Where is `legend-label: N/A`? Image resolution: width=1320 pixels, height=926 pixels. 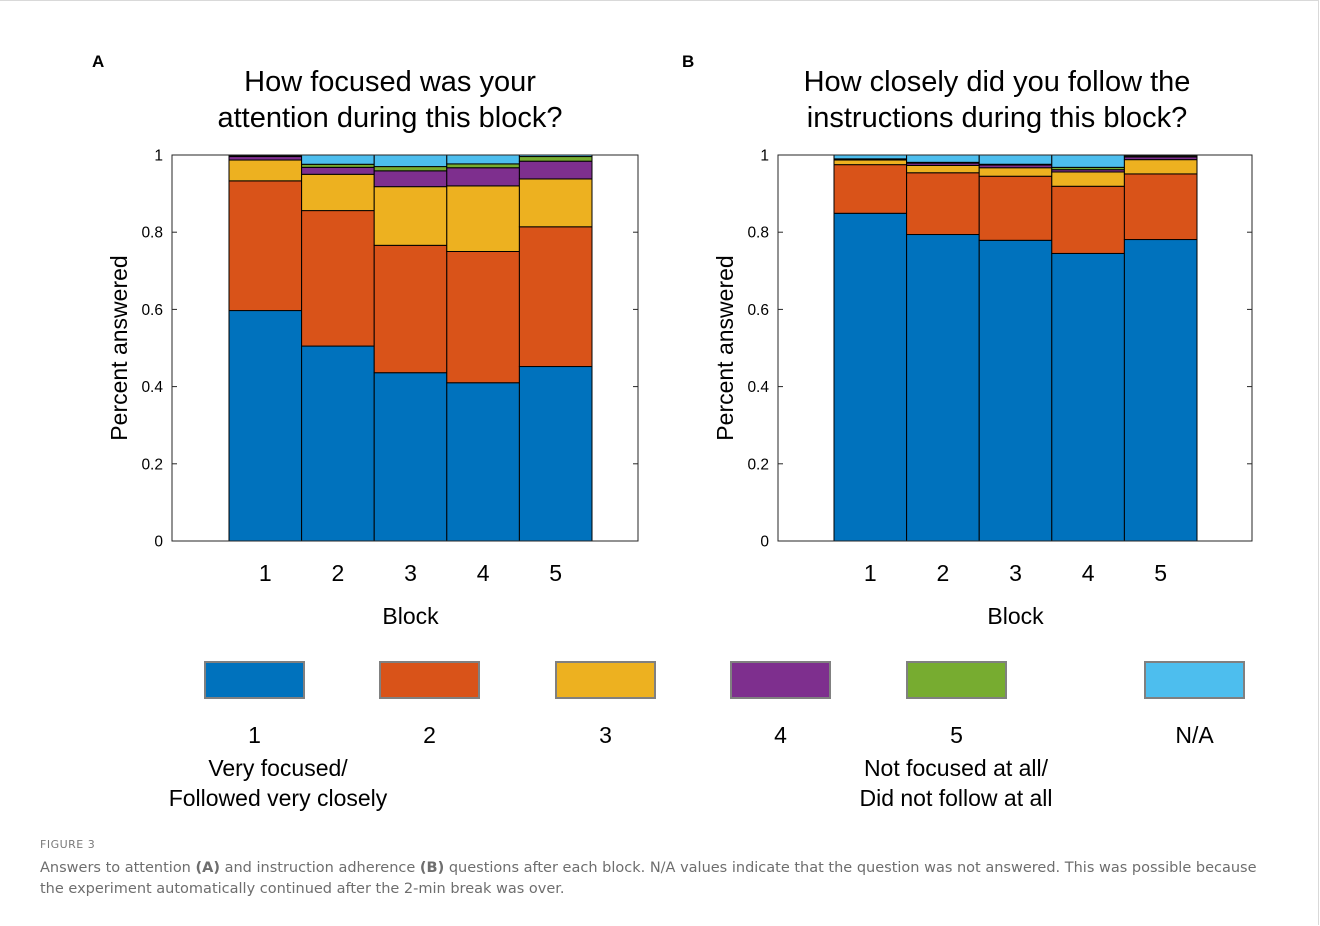
legend-label: N/A is located at coordinates (1194, 735).